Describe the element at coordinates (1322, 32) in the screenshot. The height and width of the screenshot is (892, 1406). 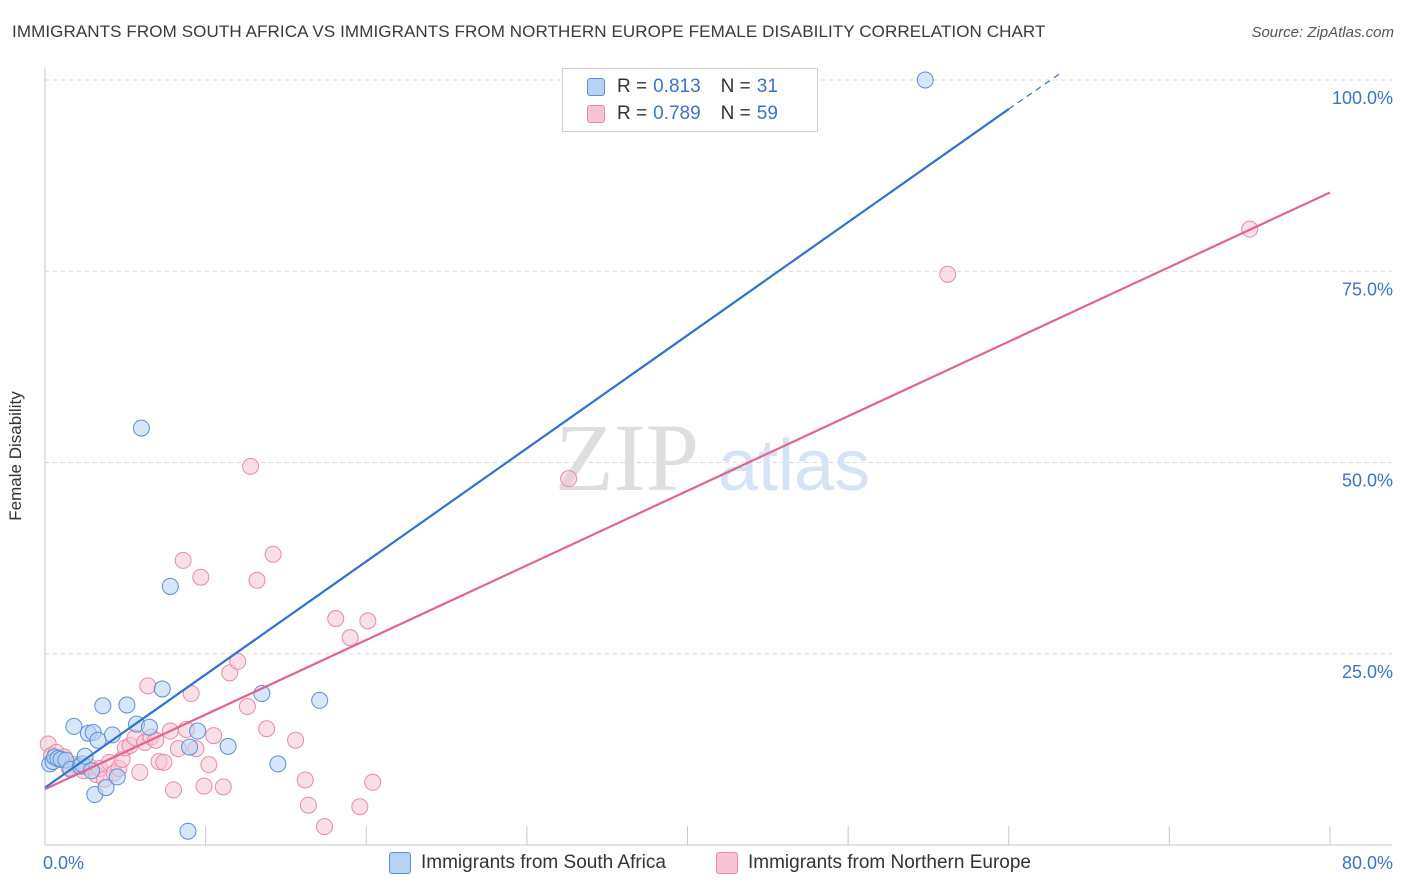
I see `chart-source: Source: ZipAtlas.com` at that location.